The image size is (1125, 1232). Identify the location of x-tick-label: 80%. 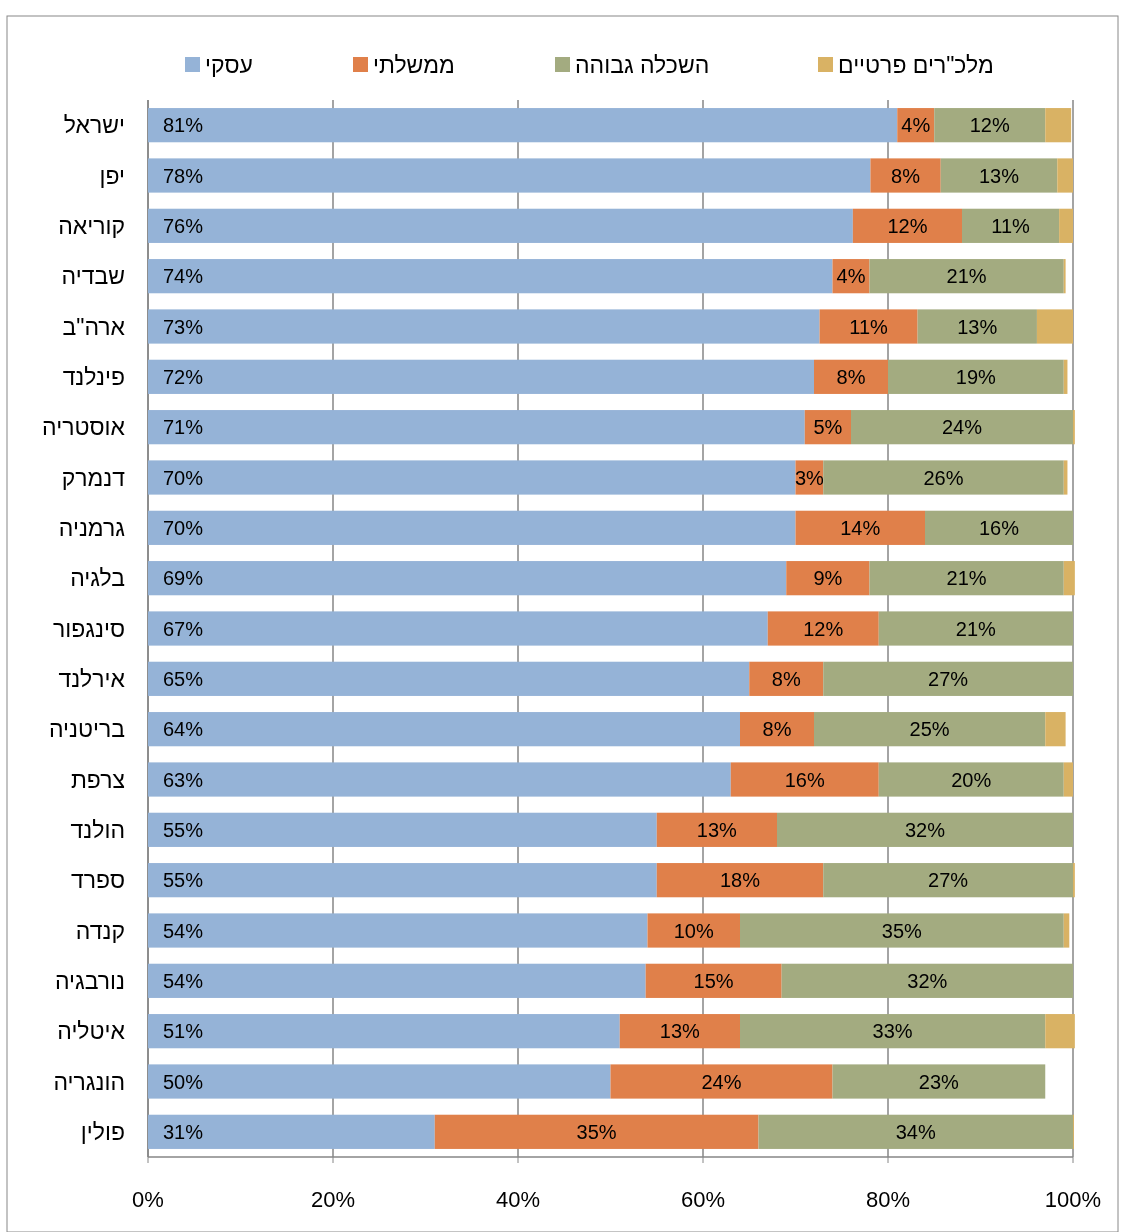
(888, 1199).